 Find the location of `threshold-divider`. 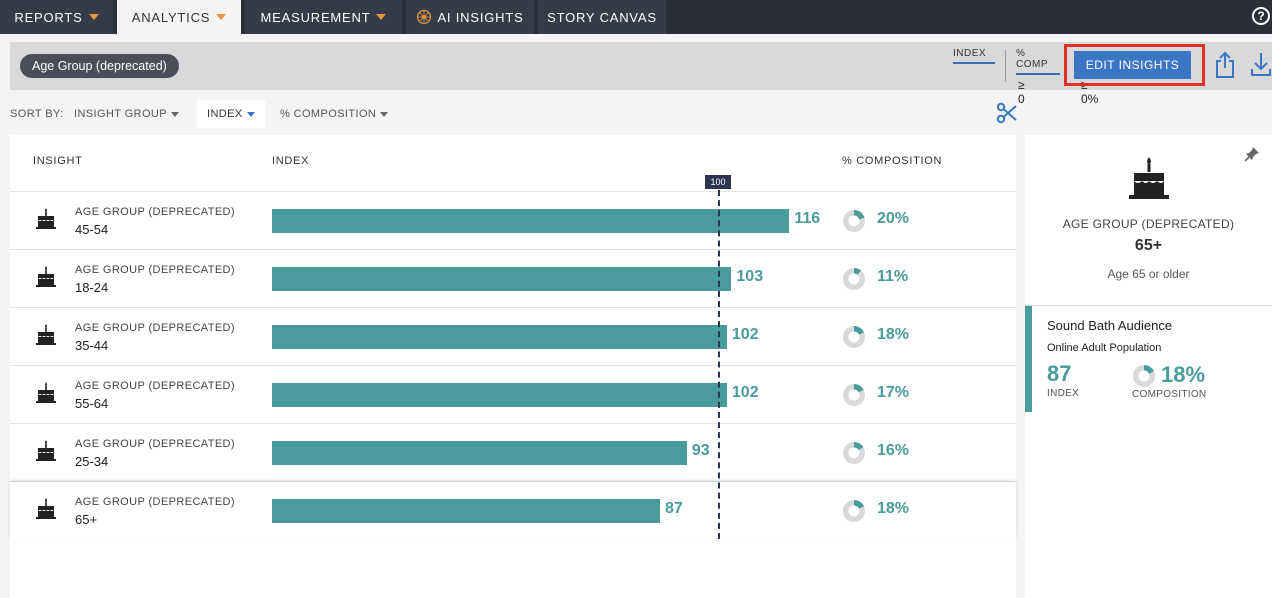

threshold-divider is located at coordinates (1005, 66).